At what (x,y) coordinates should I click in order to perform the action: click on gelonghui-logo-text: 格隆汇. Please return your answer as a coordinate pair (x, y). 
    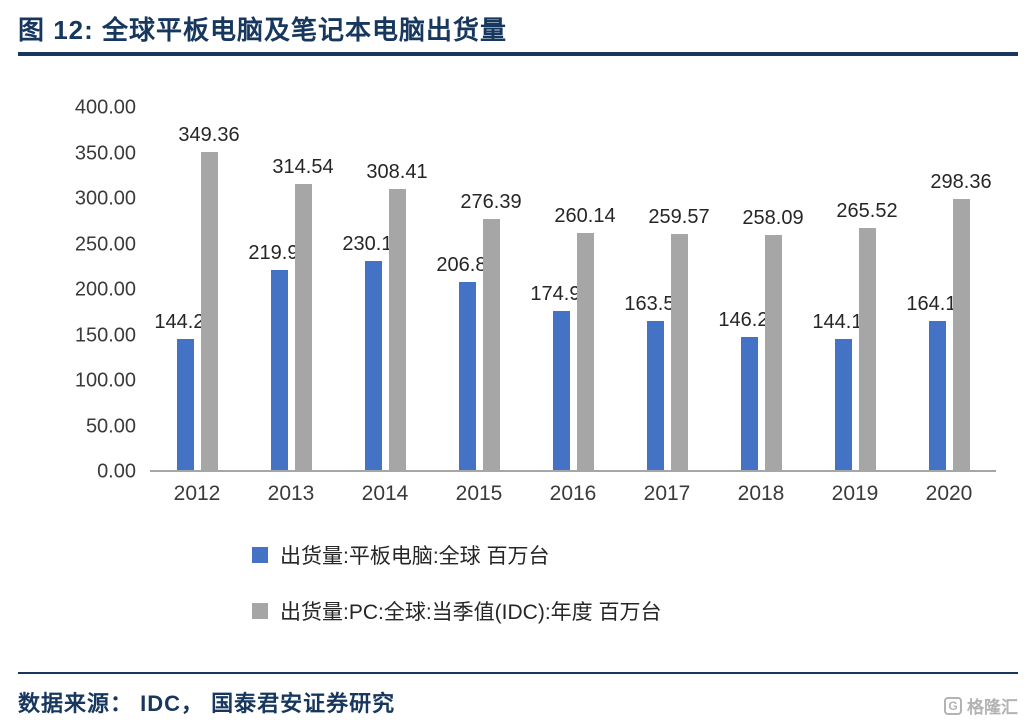
    Looking at the image, I should click on (992, 707).